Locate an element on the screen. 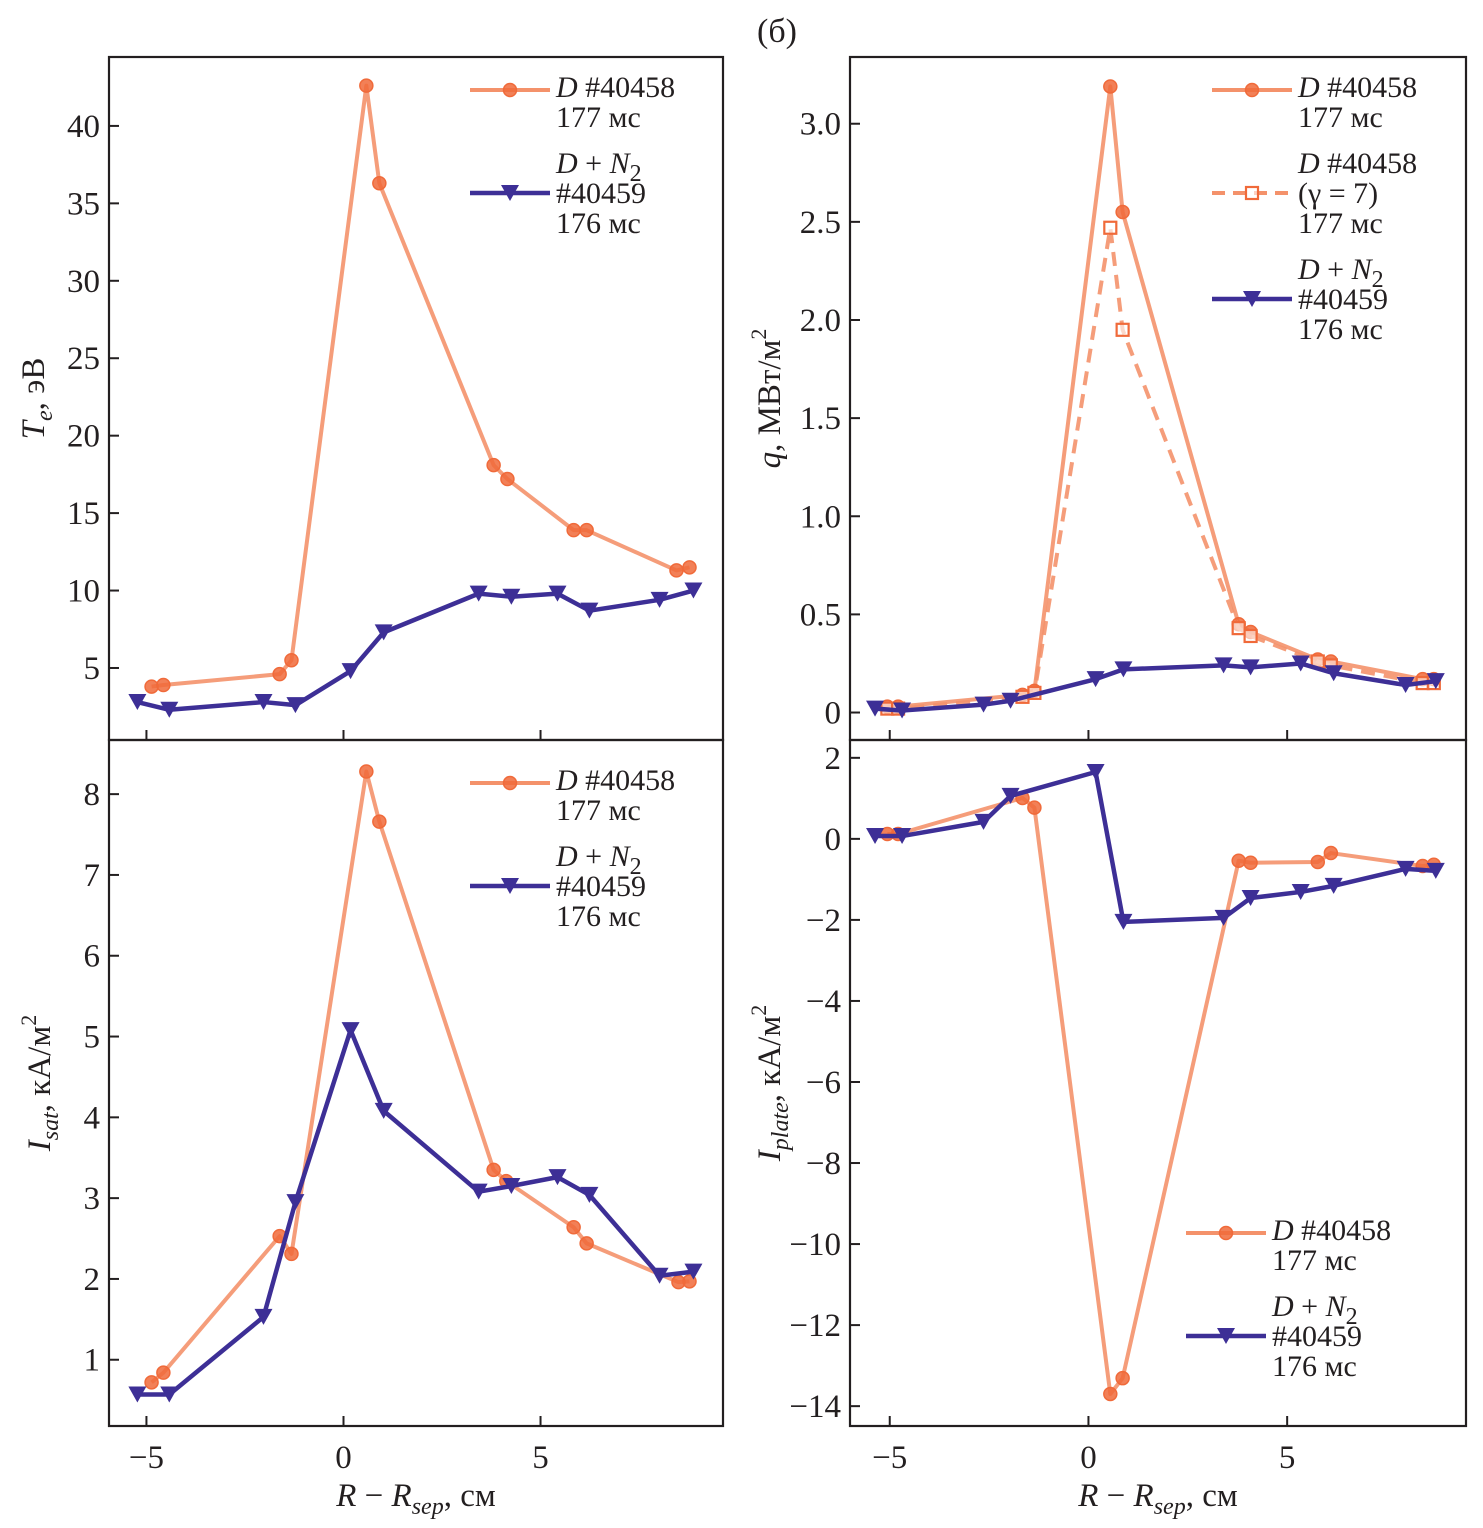 Image resolution: width=1483 pixels, height=1528 pixels. y-tick-label: −4 is located at coordinates (823, 1002).